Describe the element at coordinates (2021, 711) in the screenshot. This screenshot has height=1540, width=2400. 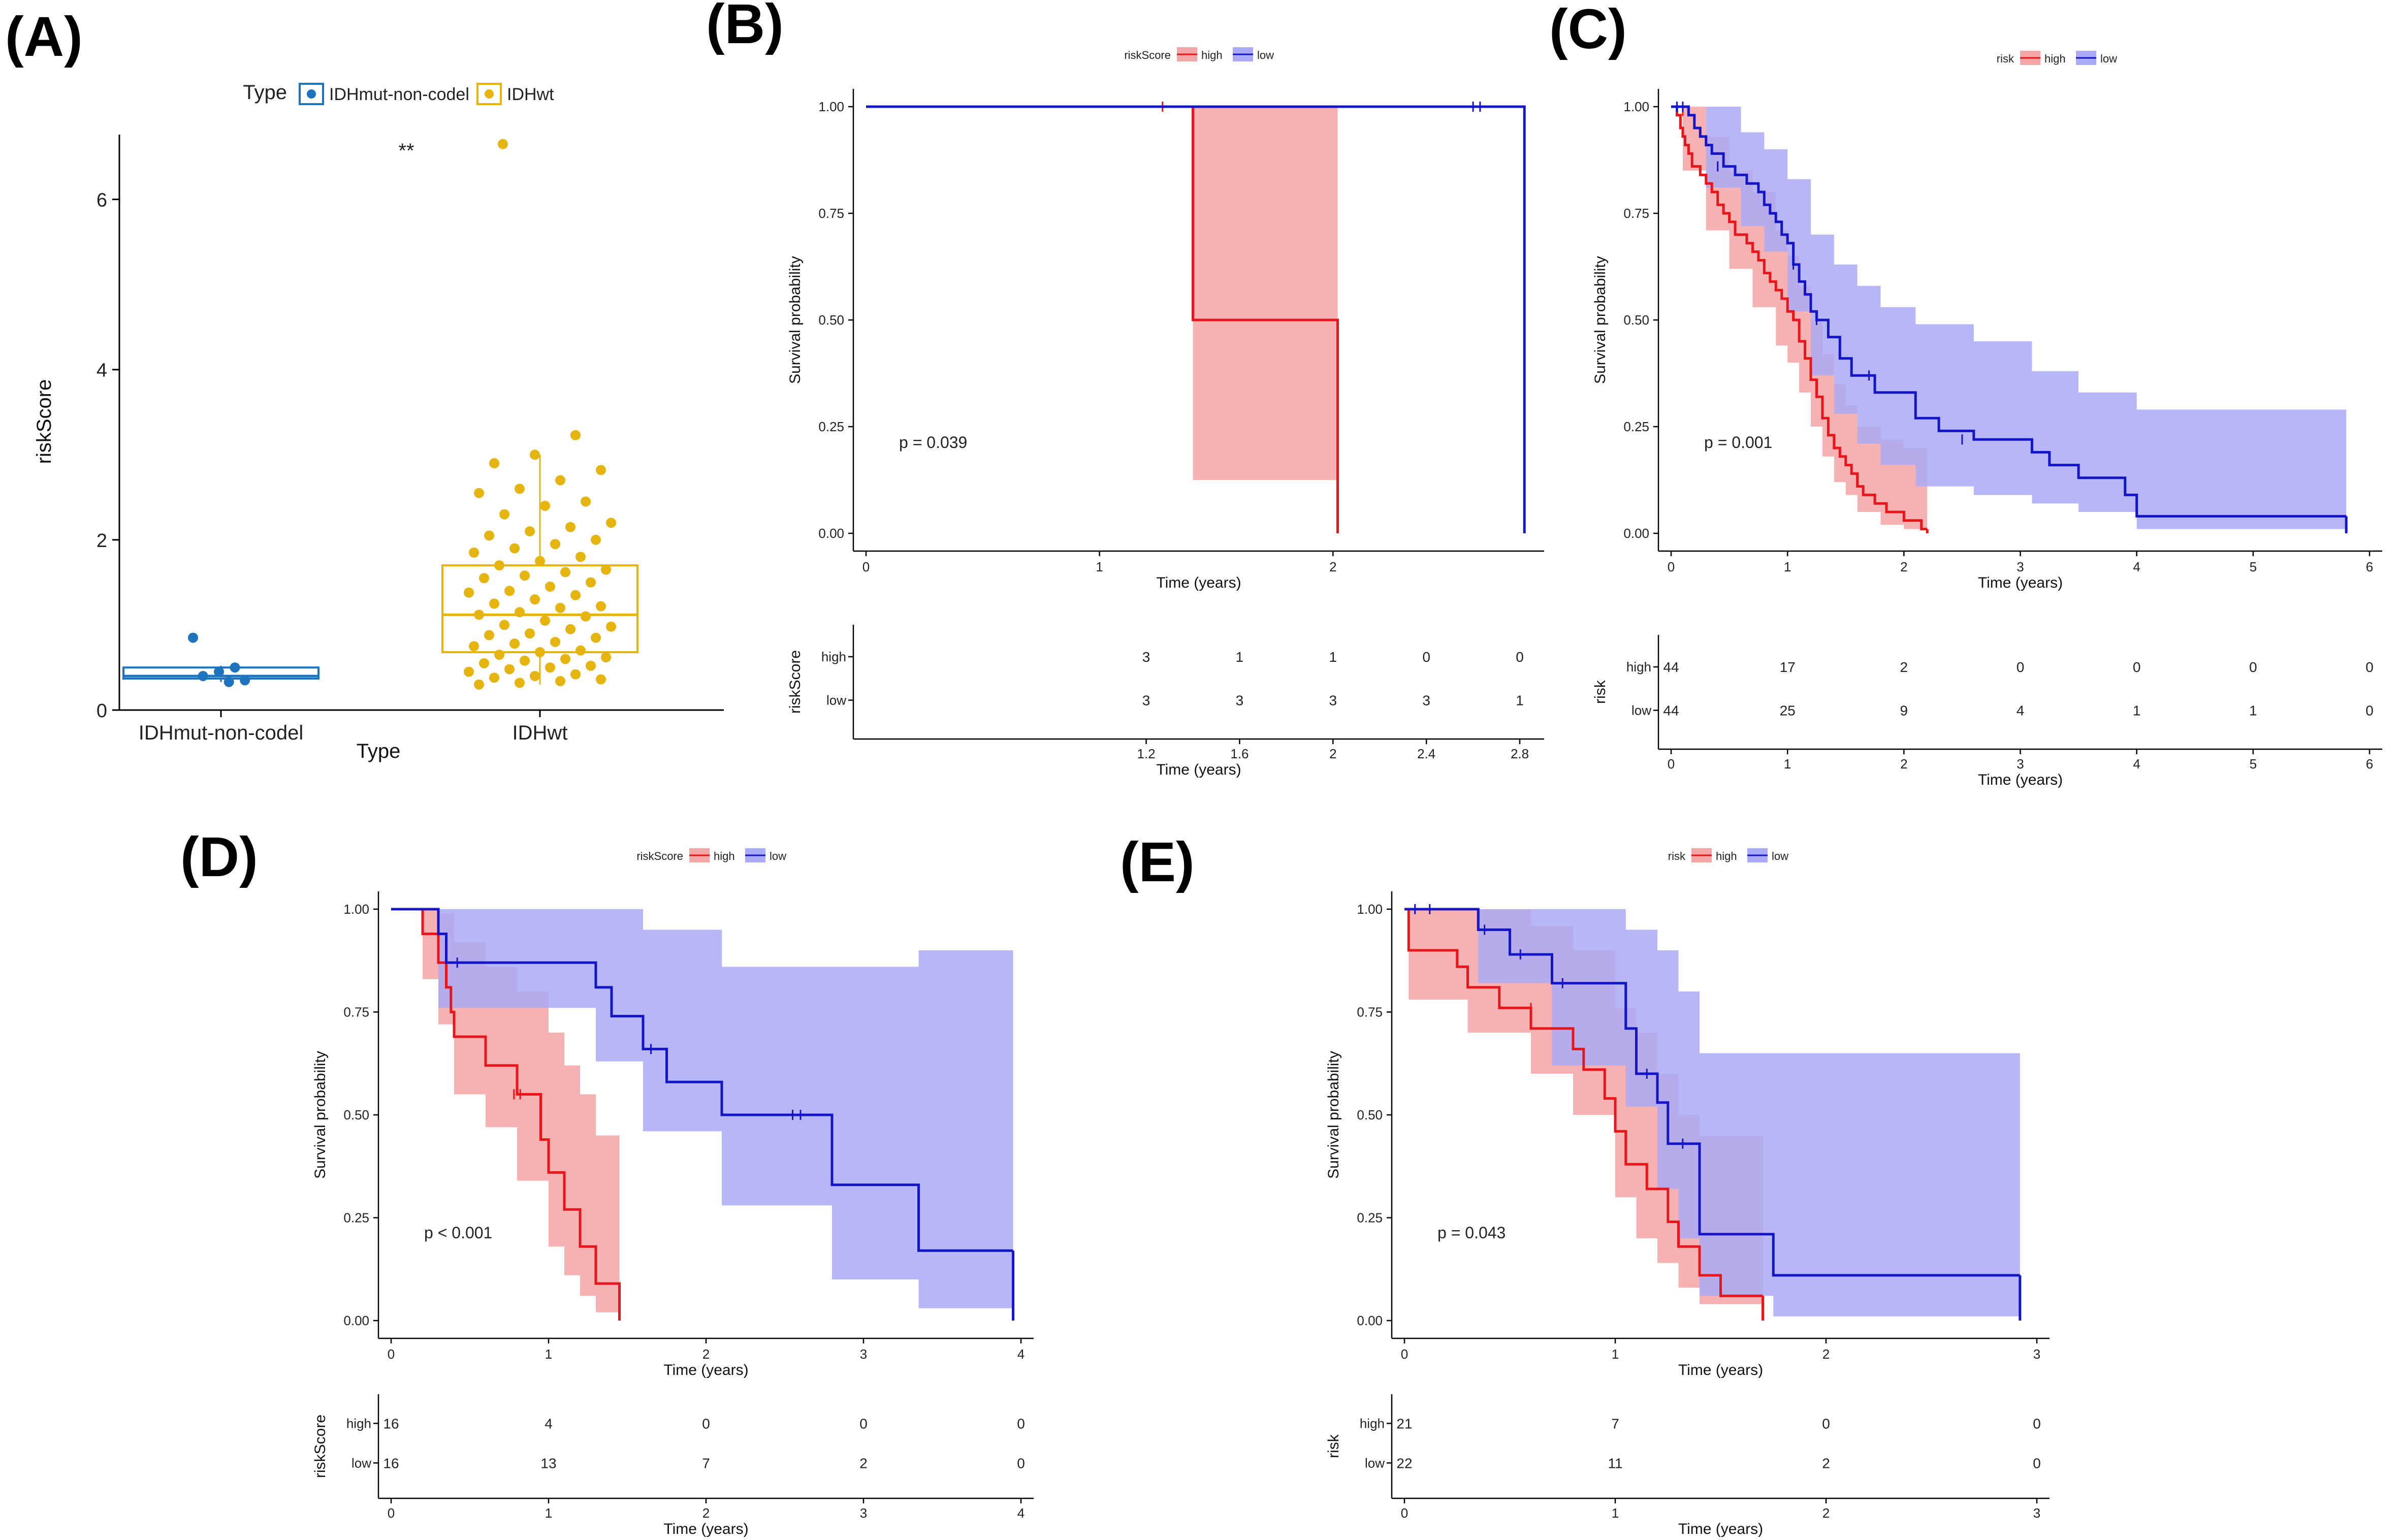
I see `table-count-low: 4` at that location.